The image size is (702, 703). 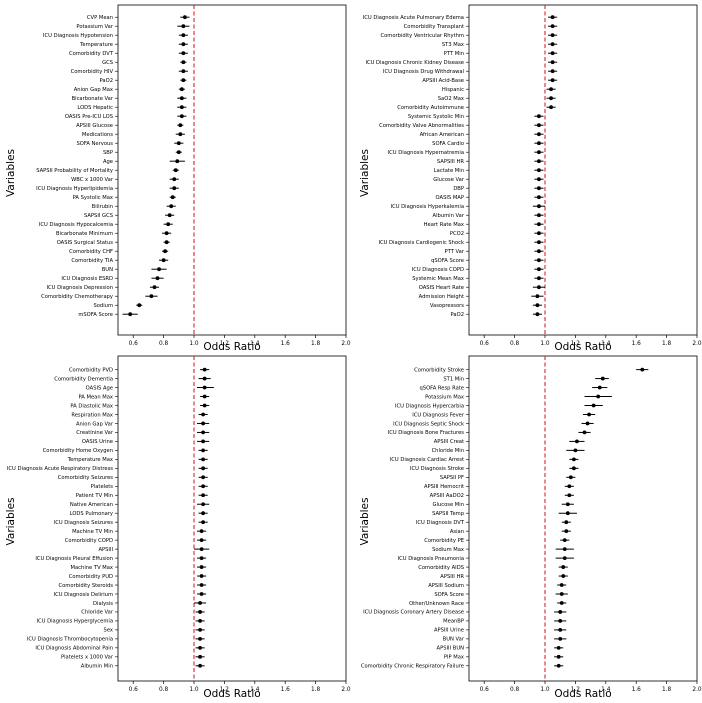 What do you see at coordinates (441, 568) in the screenshot?
I see `variable-label: Comorbidity AIDS` at bounding box center [441, 568].